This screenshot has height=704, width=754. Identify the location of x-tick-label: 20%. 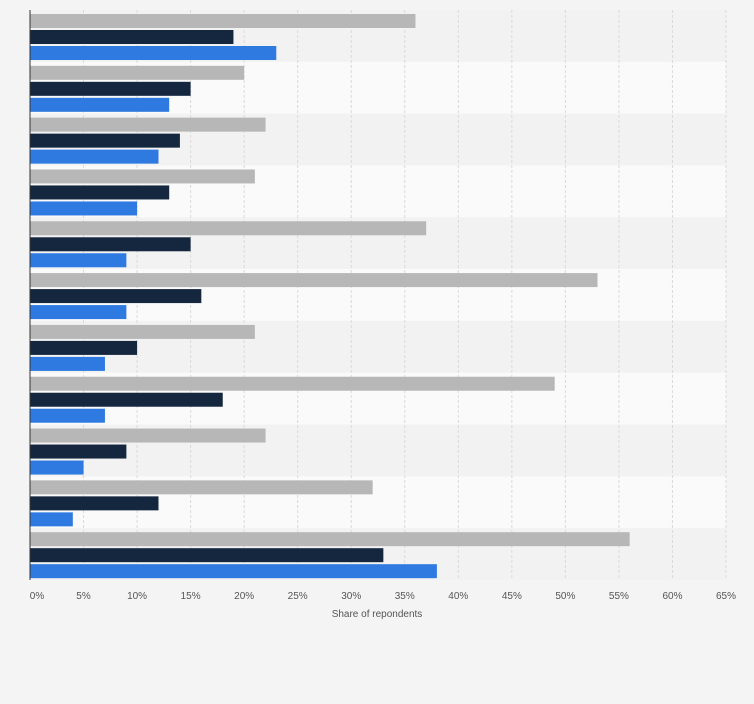
(244, 596).